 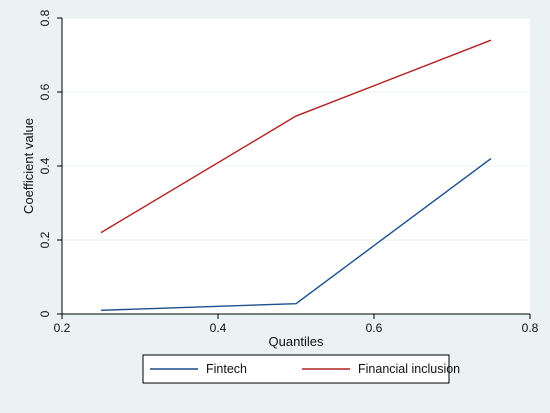 I want to click on y-tick-label: 0, so click(x=45, y=313).